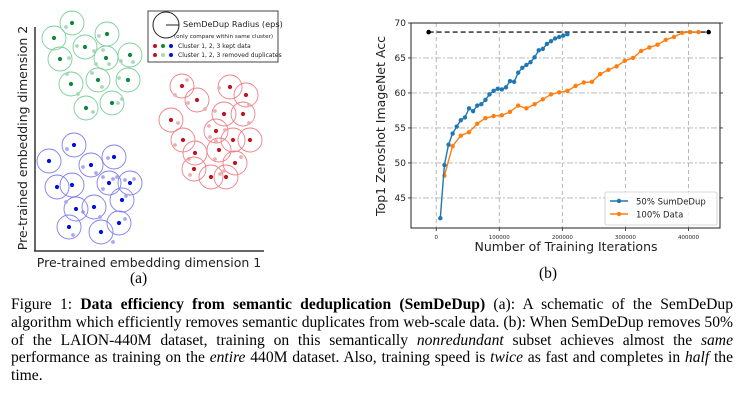  What do you see at coordinates (562, 238) in the screenshot?
I see `x-tick-label: 200000` at bounding box center [562, 238].